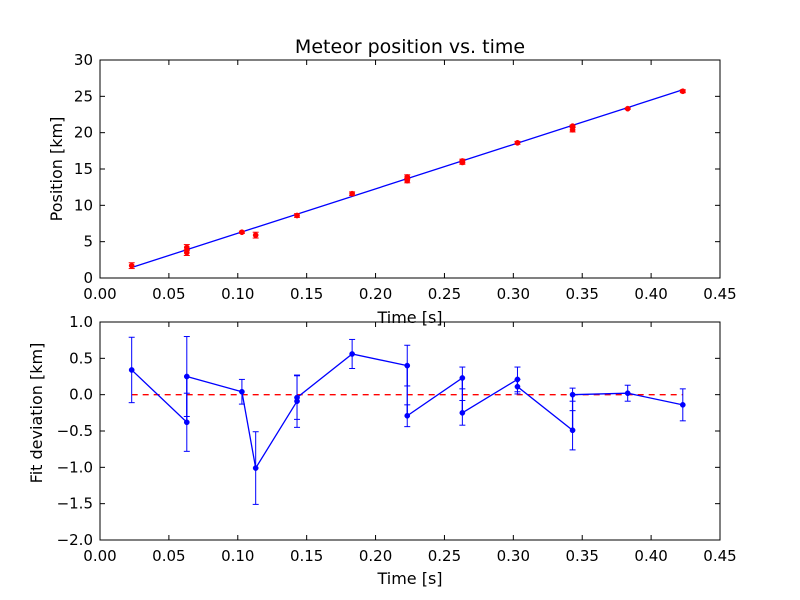 This screenshot has height=600, width=800. Describe the element at coordinates (582, 294) in the screenshot. I see `position-plot-xtick-label: 0.35` at that location.